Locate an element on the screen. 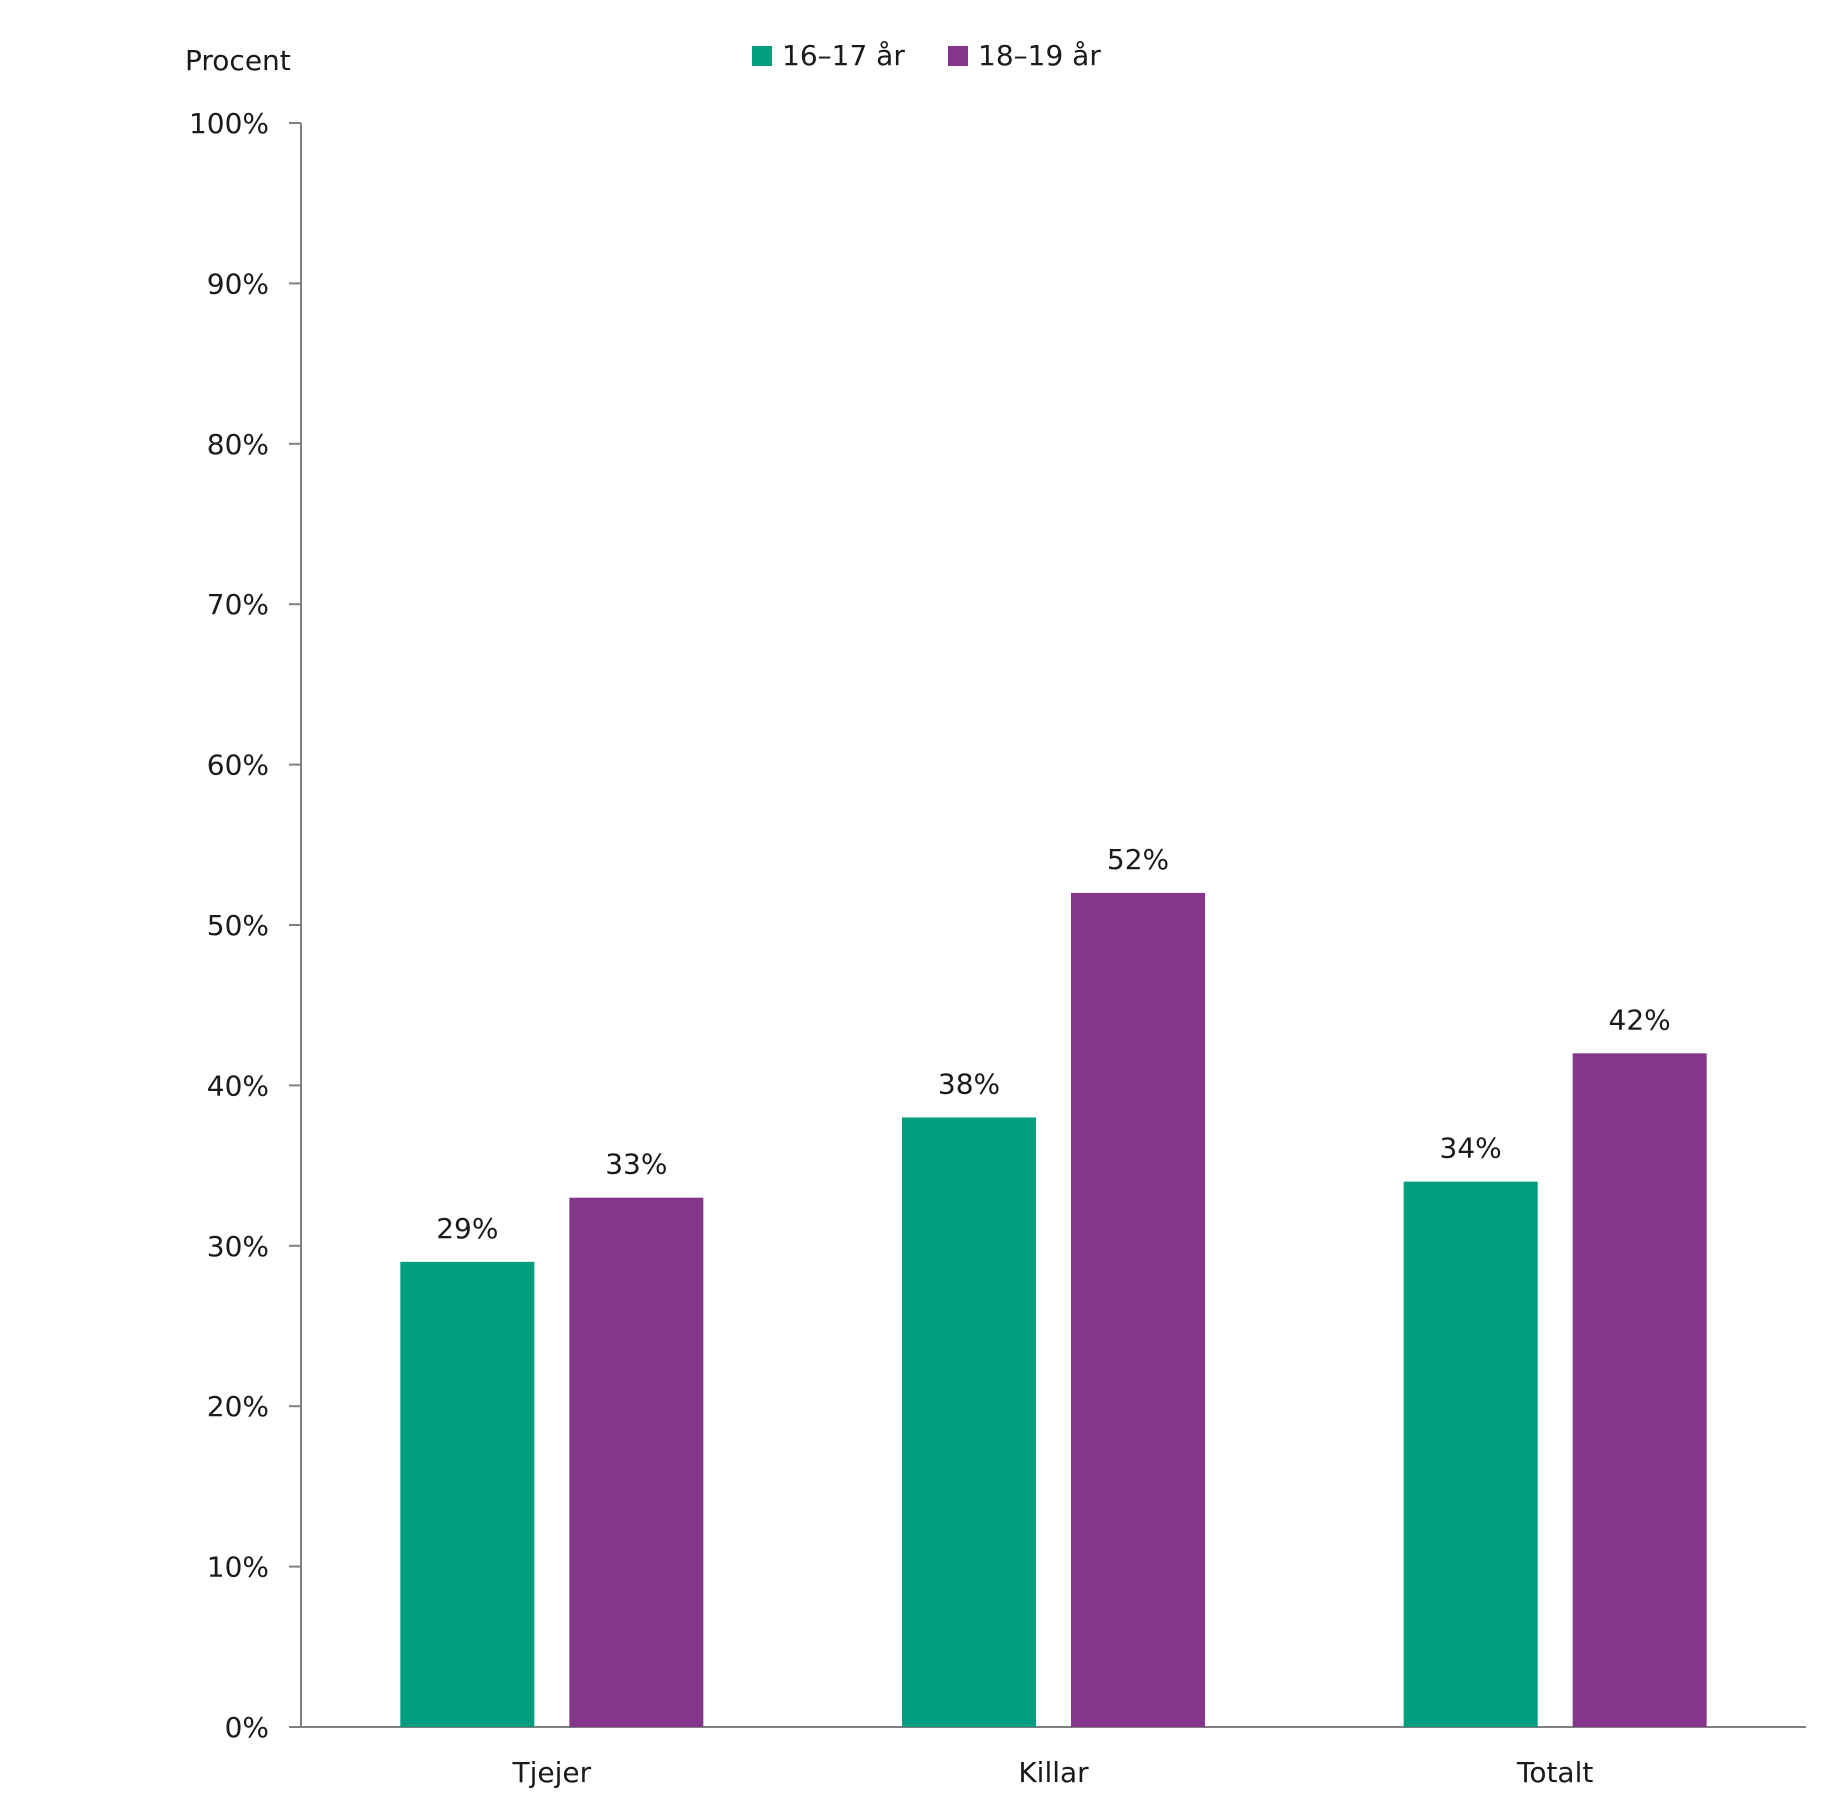 The width and height of the screenshot is (1838, 1809). y-tick-label: 50% is located at coordinates (238, 925).